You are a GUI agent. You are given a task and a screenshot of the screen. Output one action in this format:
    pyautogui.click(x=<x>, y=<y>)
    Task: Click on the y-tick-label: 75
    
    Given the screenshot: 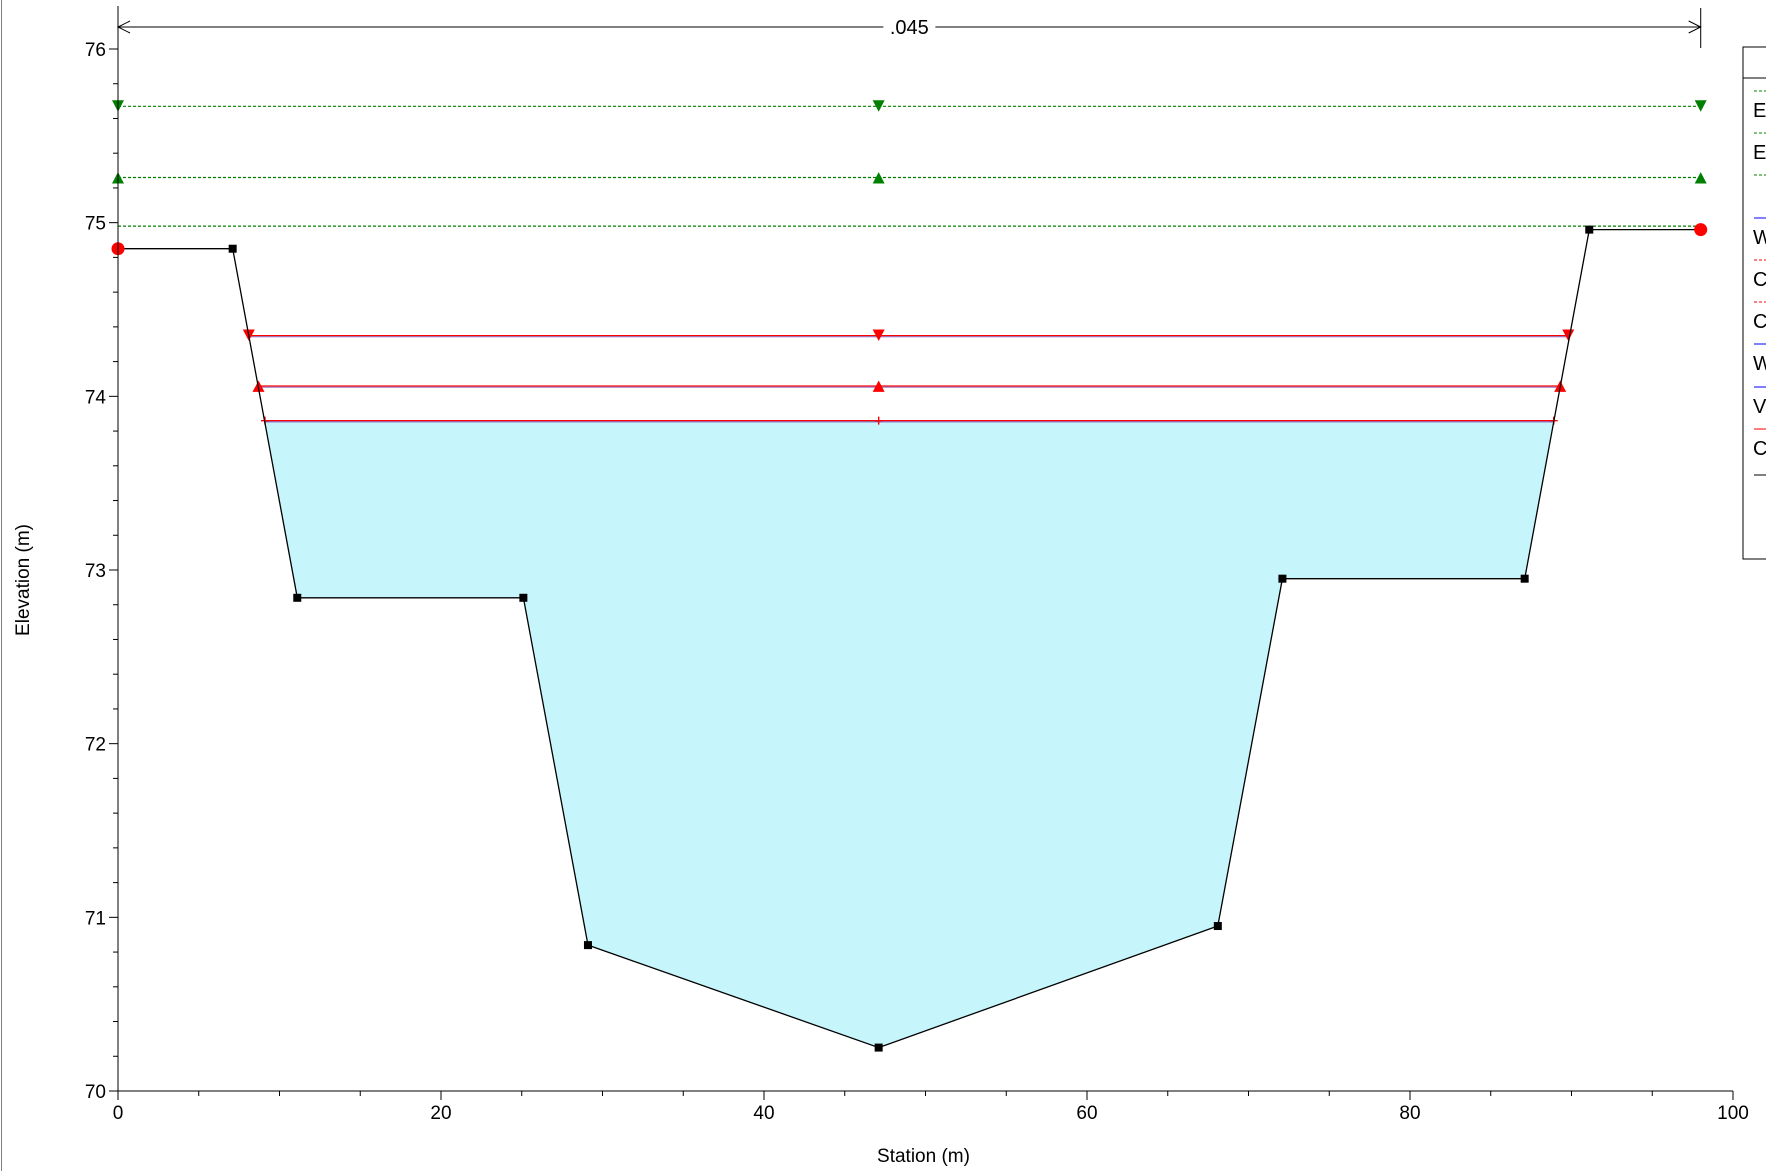 What is the action you would take?
    pyautogui.click(x=95, y=224)
    